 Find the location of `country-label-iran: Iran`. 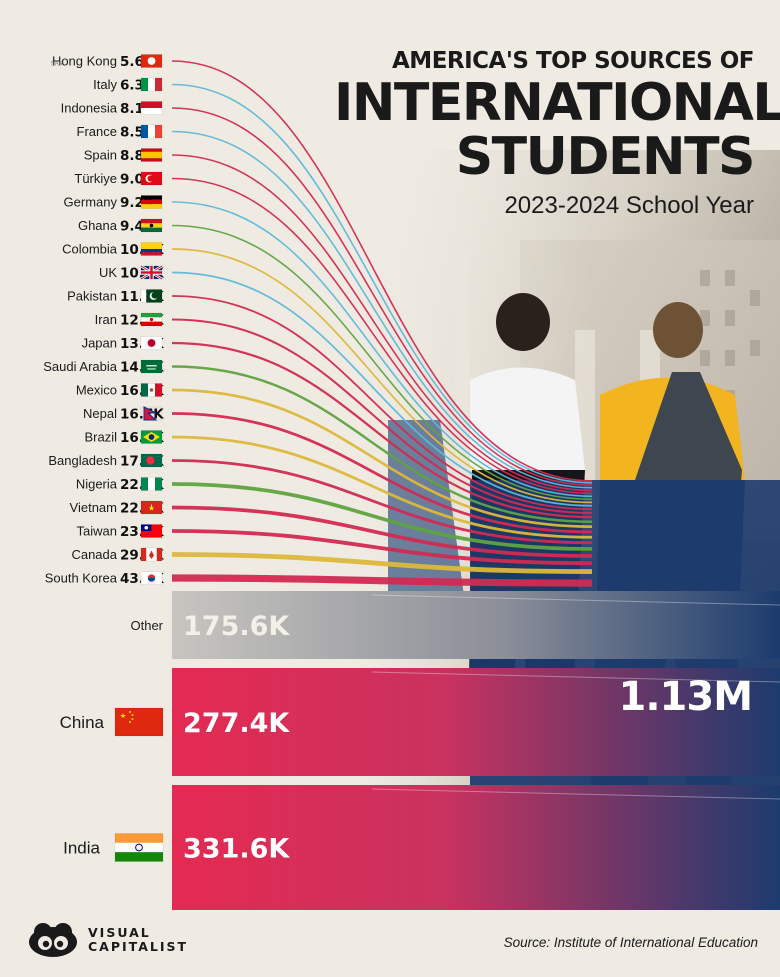

country-label-iran: Iran is located at coordinates (106, 319).